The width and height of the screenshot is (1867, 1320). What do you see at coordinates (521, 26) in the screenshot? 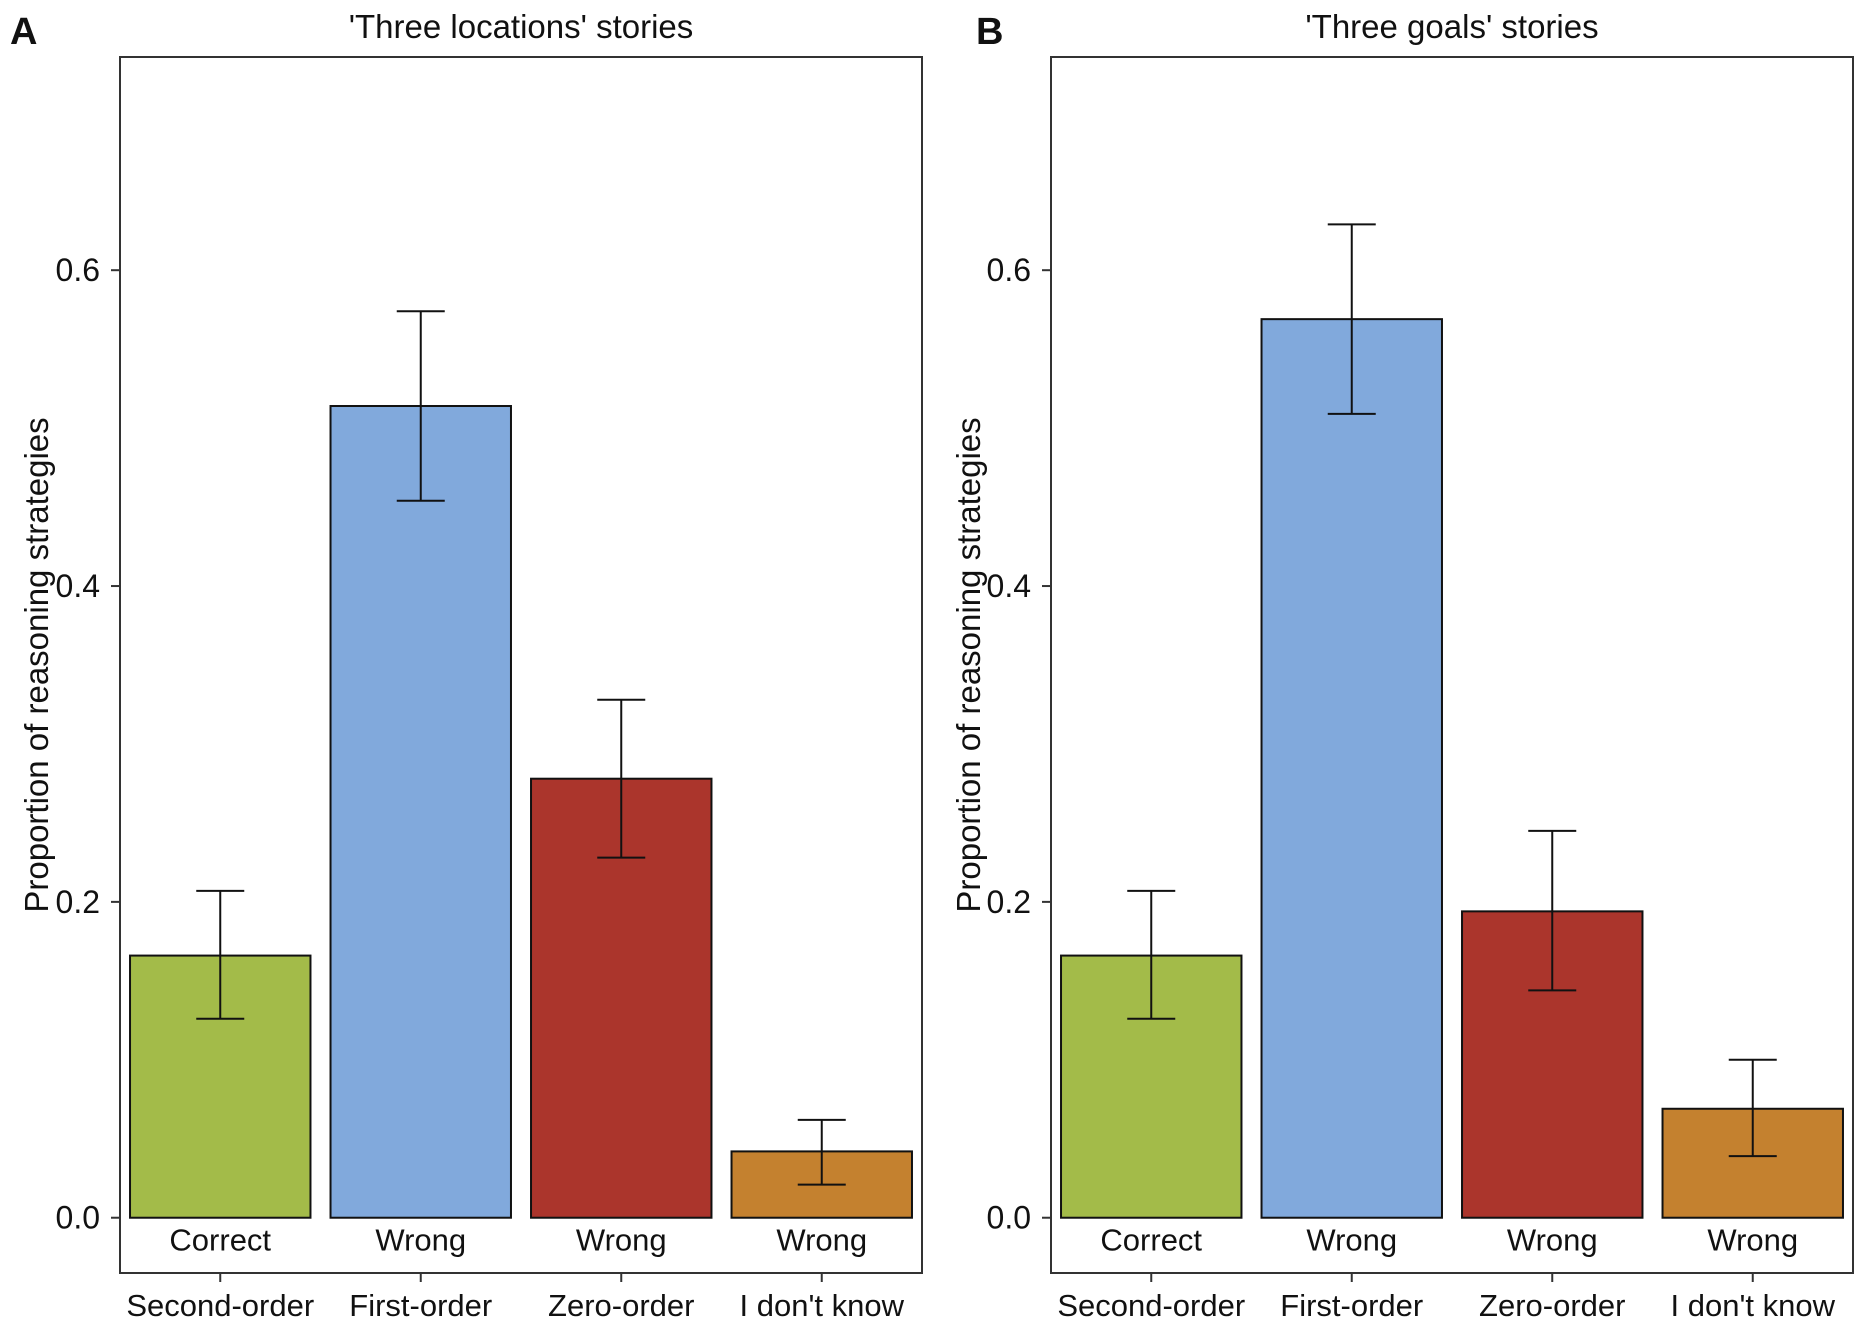
I see `chart-title: 'Three locations' stories` at bounding box center [521, 26].